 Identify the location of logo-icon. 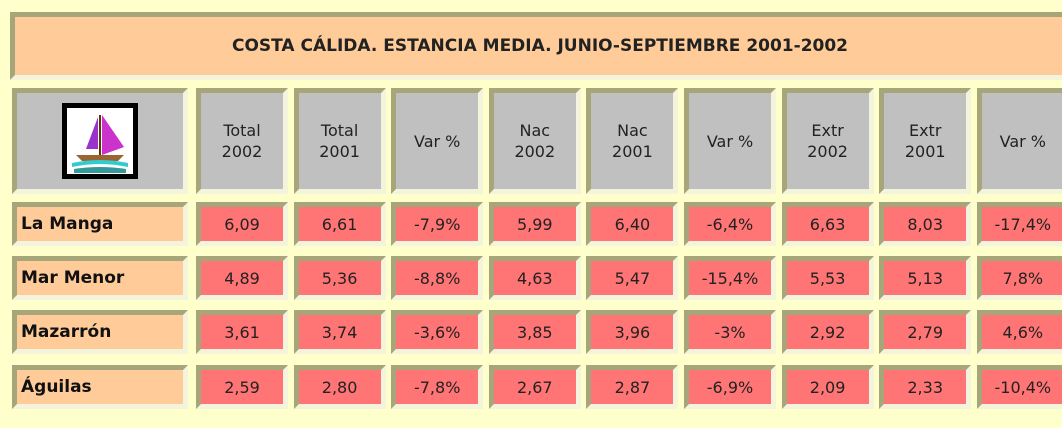
(100, 141).